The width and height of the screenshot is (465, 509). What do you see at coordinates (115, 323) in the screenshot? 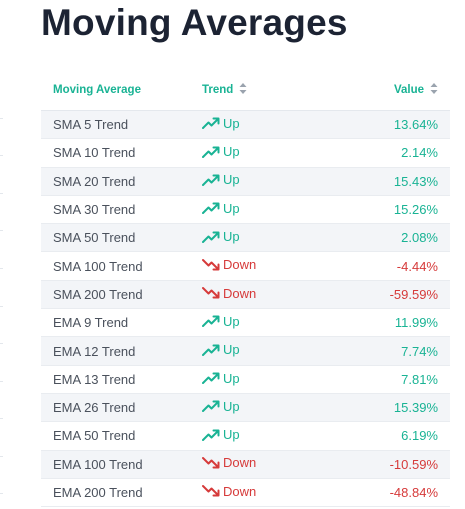
I see `moving-average-name: EMA 9 Trend` at bounding box center [115, 323].